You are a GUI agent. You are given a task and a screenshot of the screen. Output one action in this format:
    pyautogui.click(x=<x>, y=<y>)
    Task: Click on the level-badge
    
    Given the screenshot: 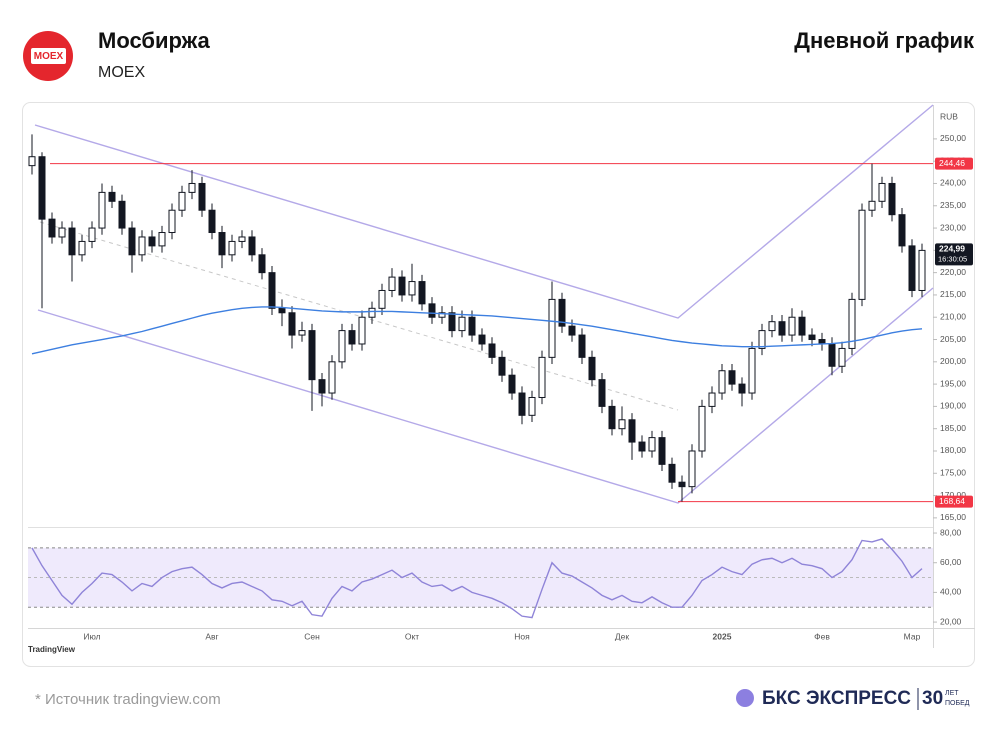 What is the action you would take?
    pyautogui.click(x=954, y=163)
    